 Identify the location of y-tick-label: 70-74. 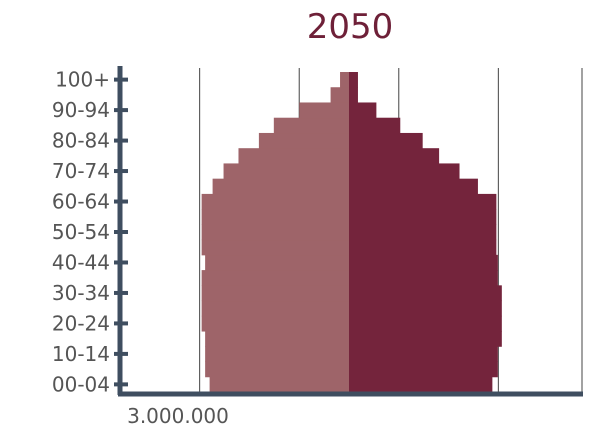
(81, 171).